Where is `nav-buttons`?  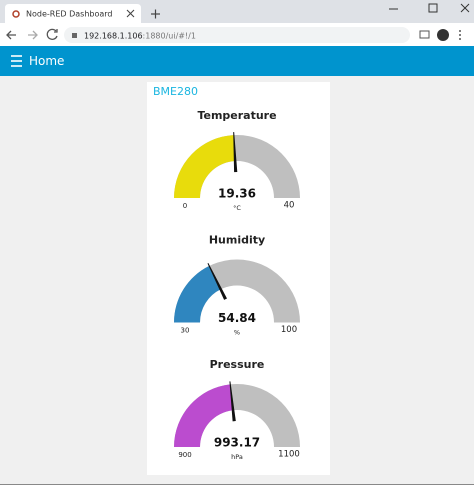
nav-buttons is located at coordinates (32, 34).